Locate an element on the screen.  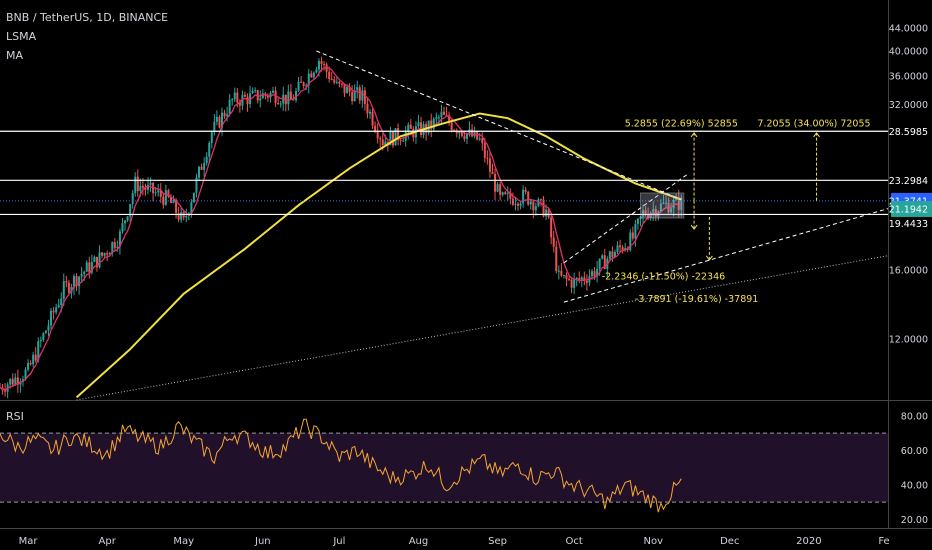
trendline is located at coordinates (499, 125).